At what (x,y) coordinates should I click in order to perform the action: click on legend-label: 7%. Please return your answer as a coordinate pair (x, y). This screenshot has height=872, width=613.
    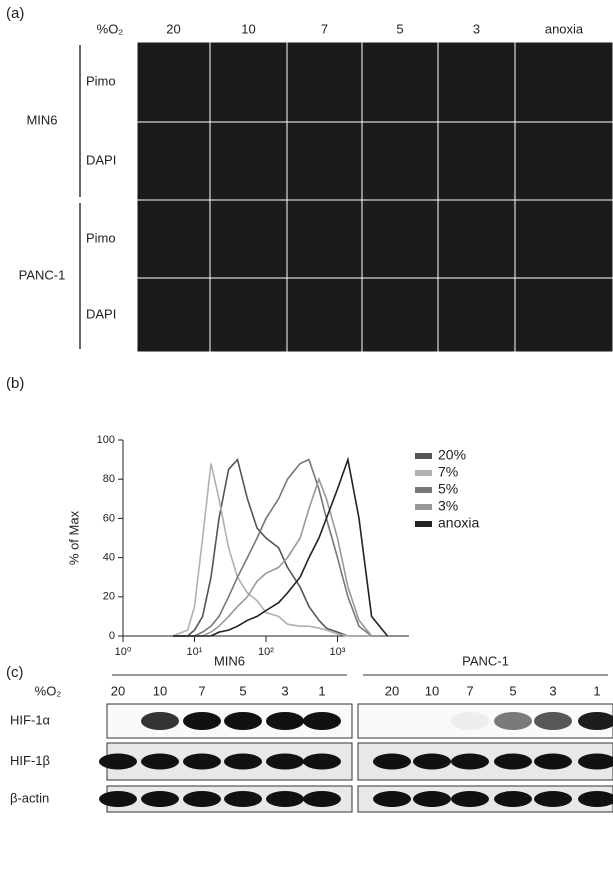
    Looking at the image, I should click on (448, 472).